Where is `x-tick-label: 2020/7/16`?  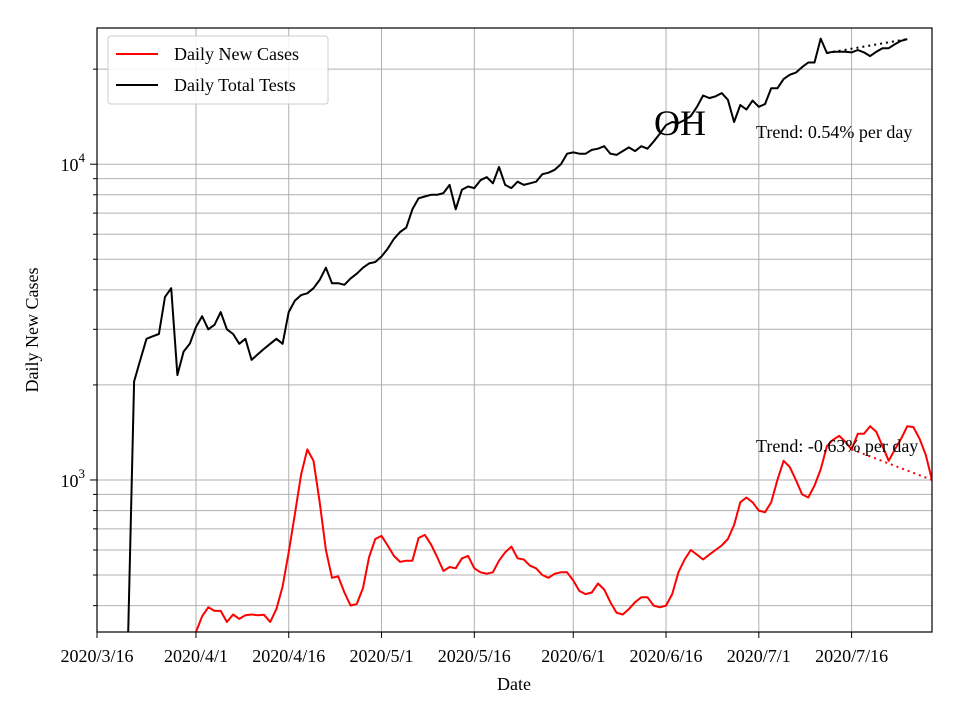 x-tick-label: 2020/7/16 is located at coordinates (851, 656).